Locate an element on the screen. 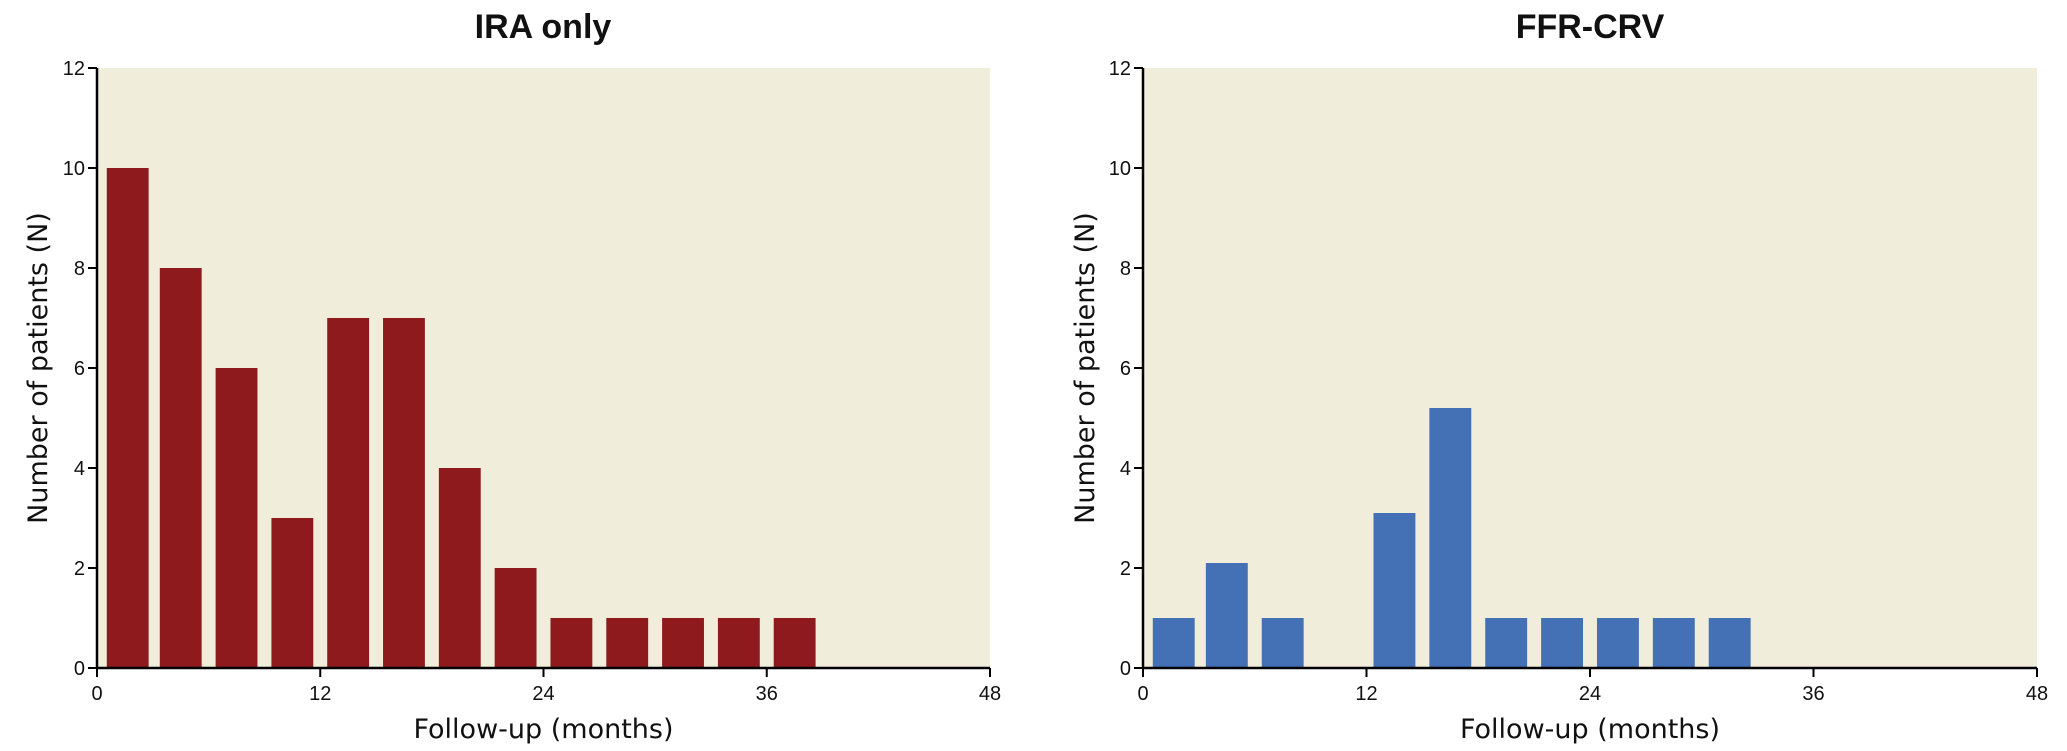  chart-title: IRA only is located at coordinates (543, 27).